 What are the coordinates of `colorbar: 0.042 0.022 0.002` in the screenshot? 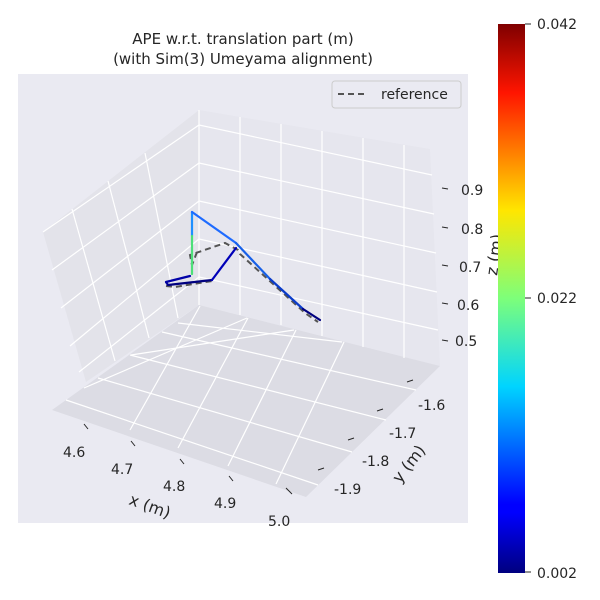 It's located at (537, 299).